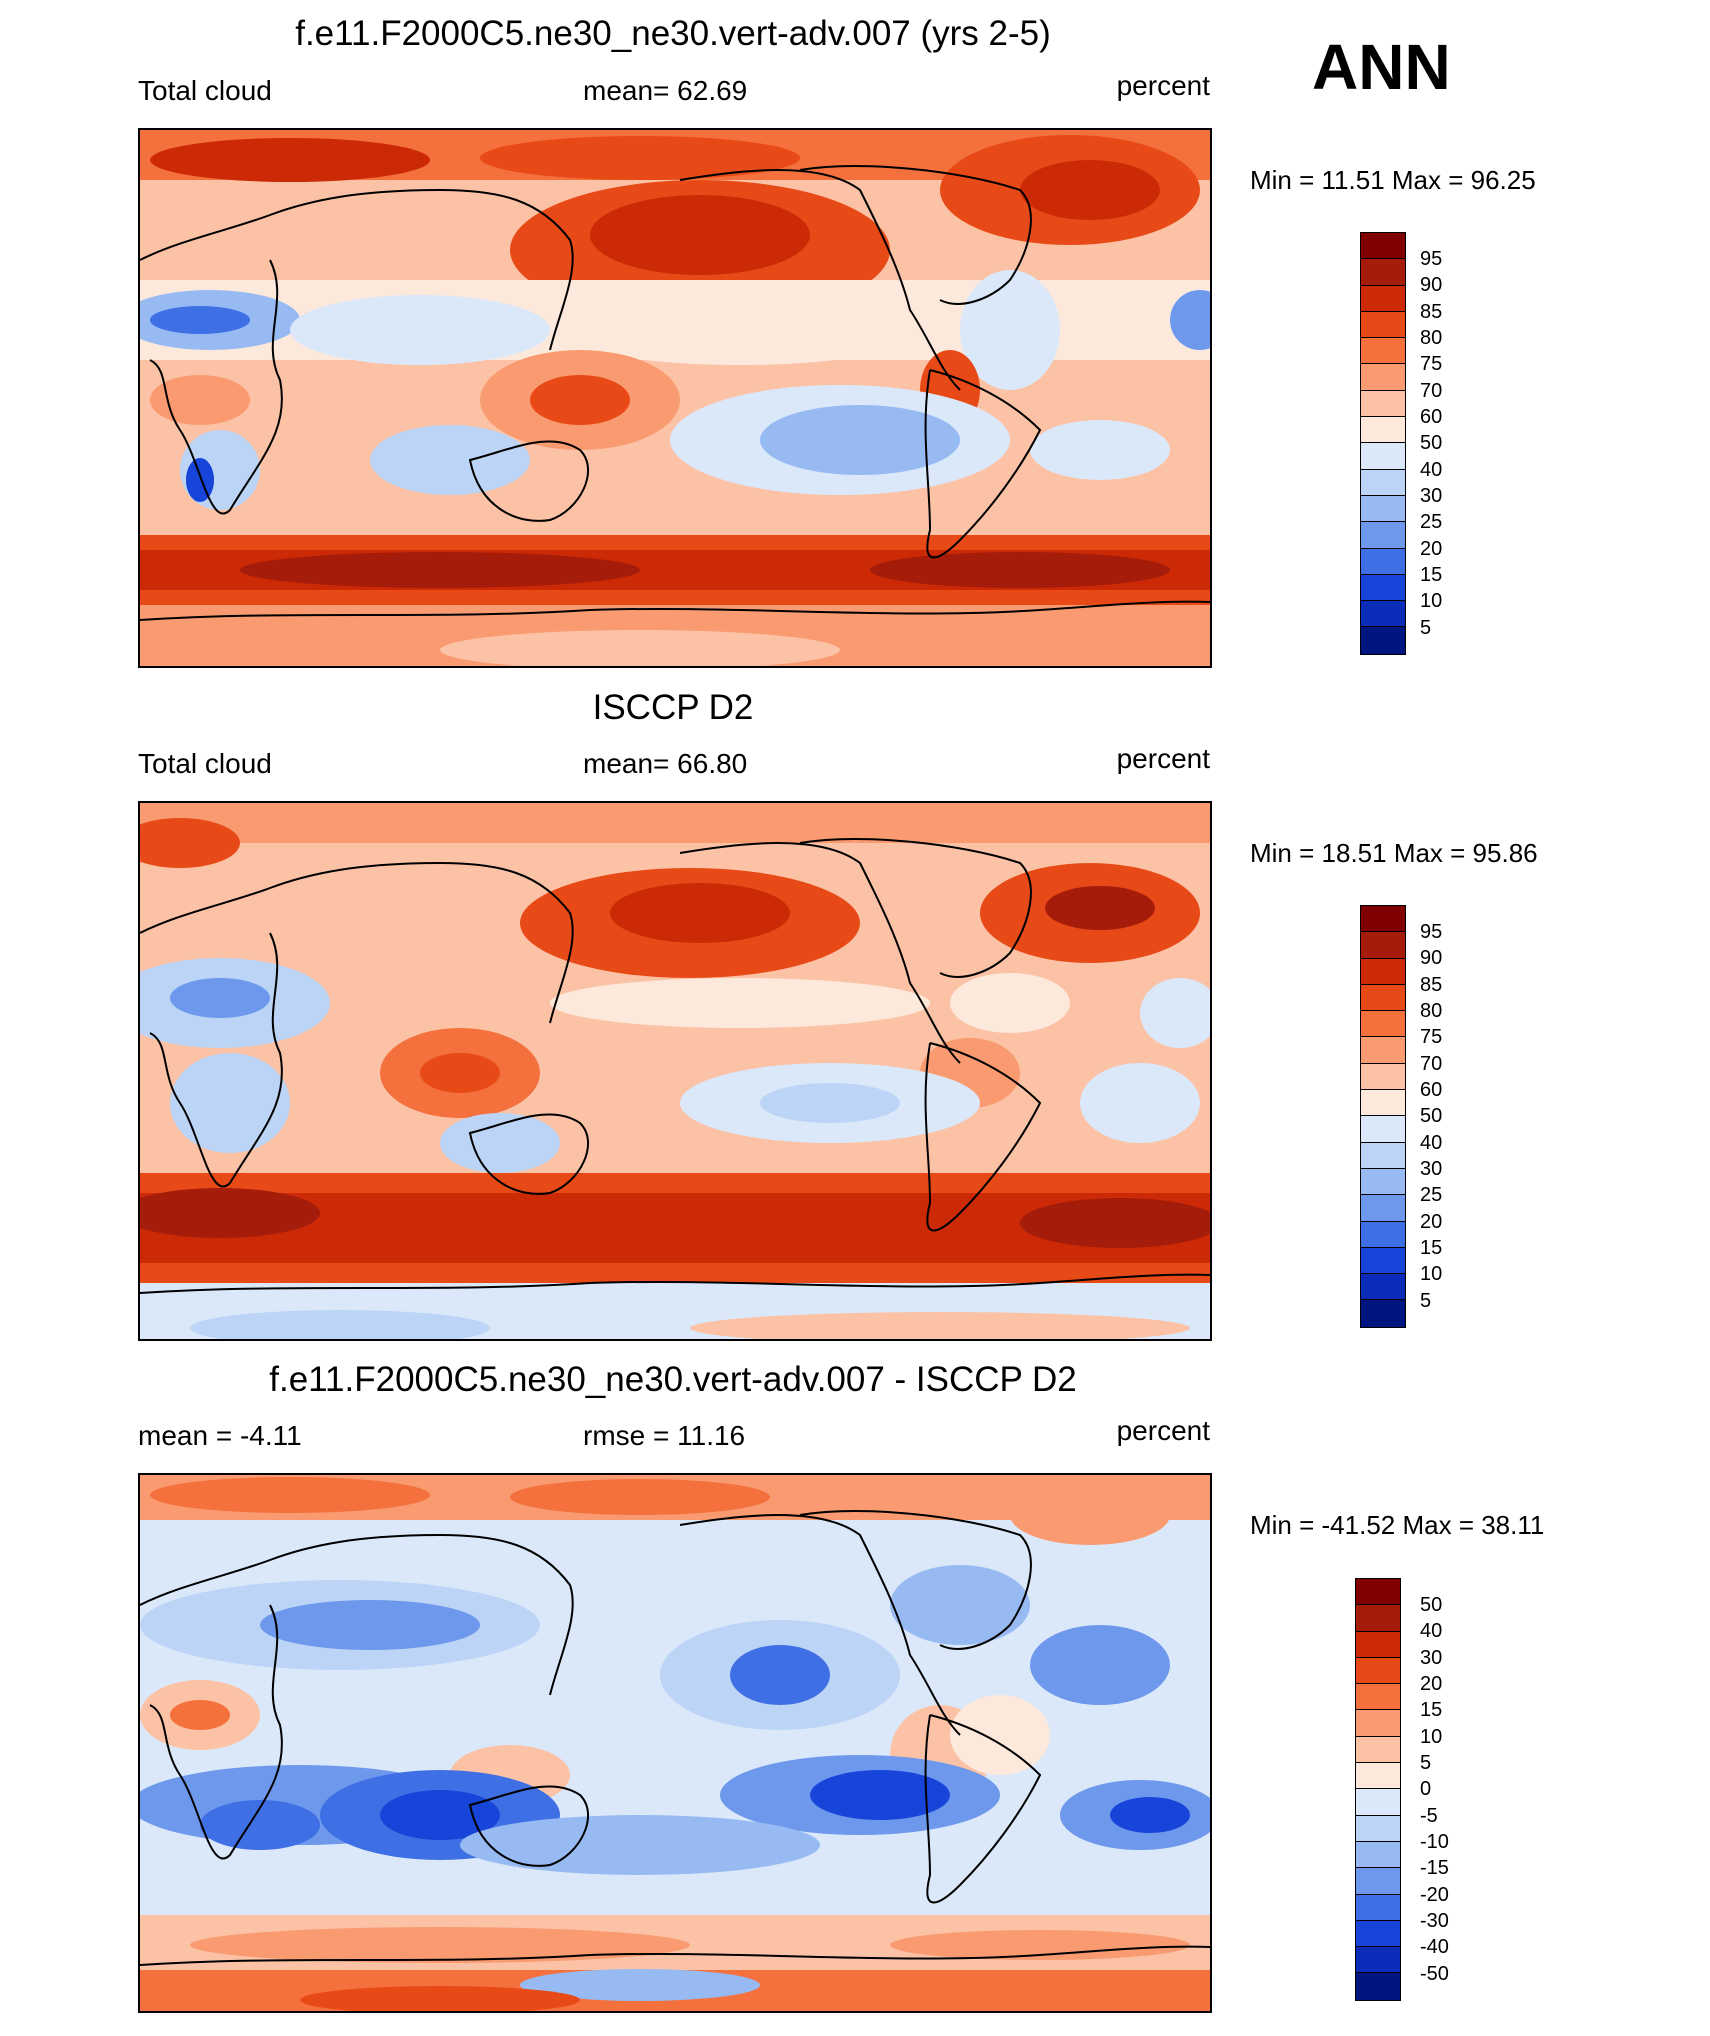 This screenshot has height=2036, width=1710. What do you see at coordinates (665, 90) in the screenshot?
I see `mean-value: mean= 62.69` at bounding box center [665, 90].